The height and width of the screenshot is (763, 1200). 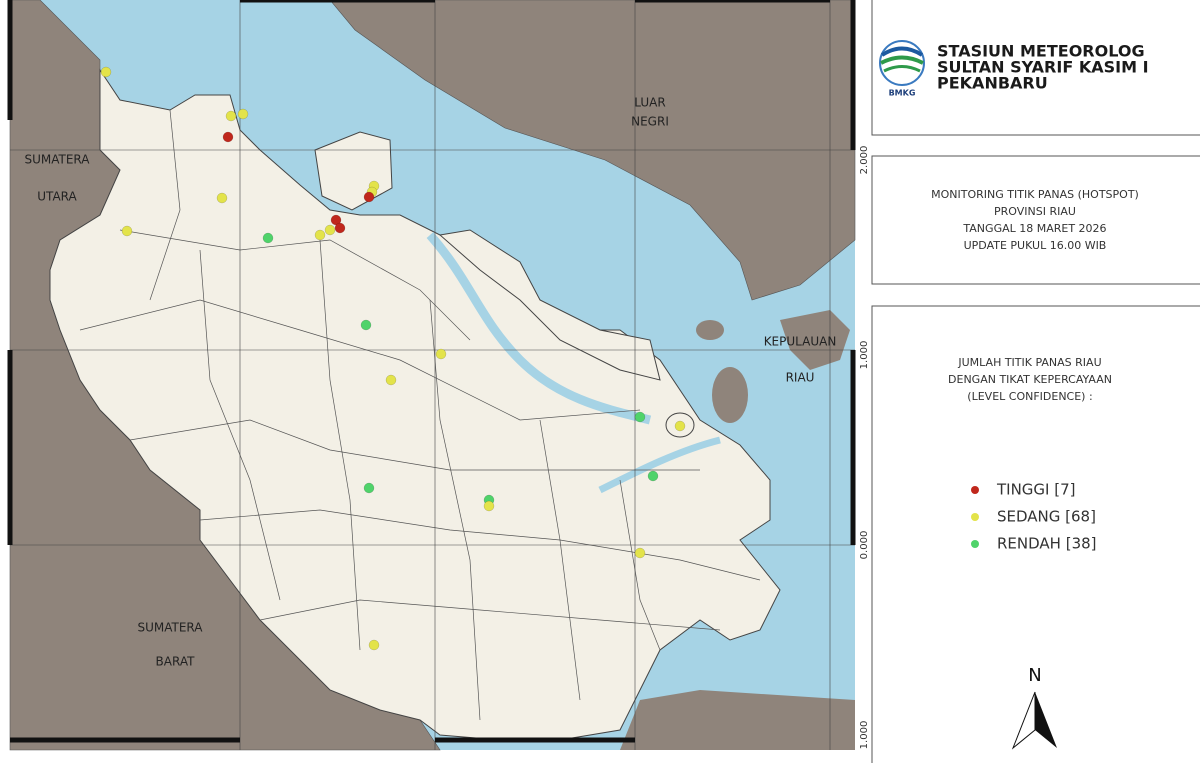 I want to click on legend-label: RENDAH [38], so click(x=1047, y=544).